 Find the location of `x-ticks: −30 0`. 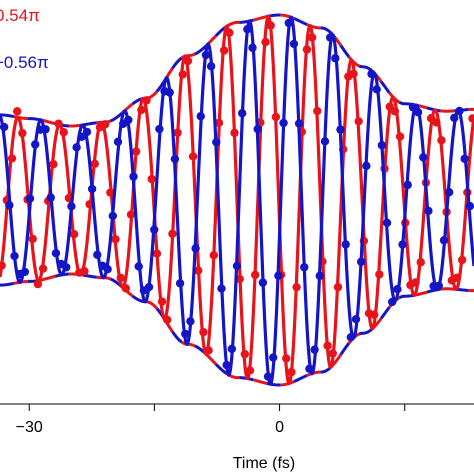

x-ticks: −30 0 is located at coordinates (211, 420).